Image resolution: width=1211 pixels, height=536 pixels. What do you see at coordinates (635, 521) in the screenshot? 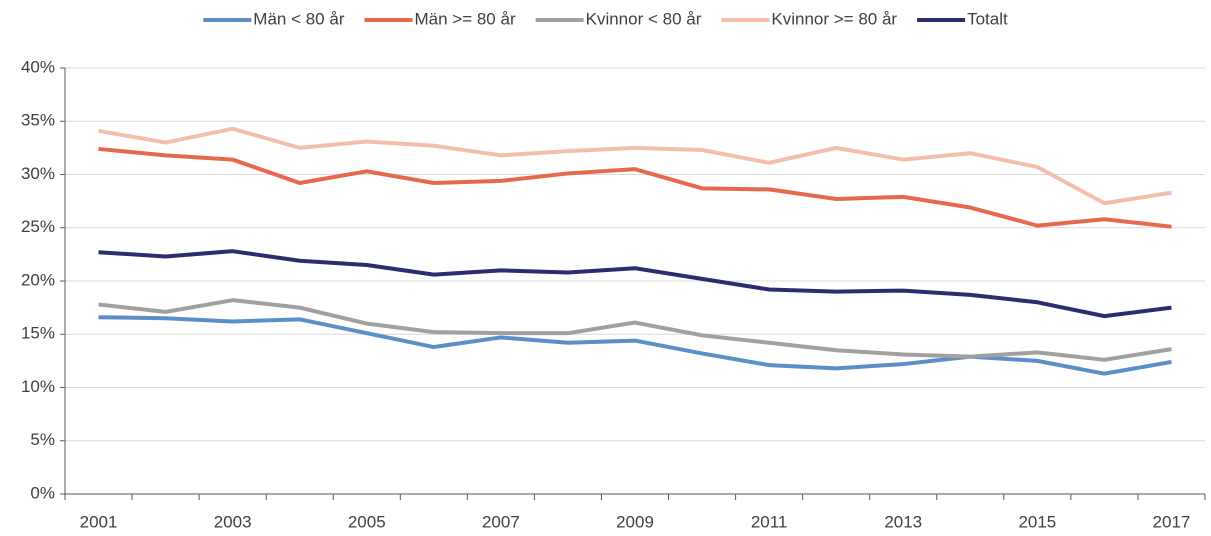
I see `x-tick-label: 2009` at bounding box center [635, 521].